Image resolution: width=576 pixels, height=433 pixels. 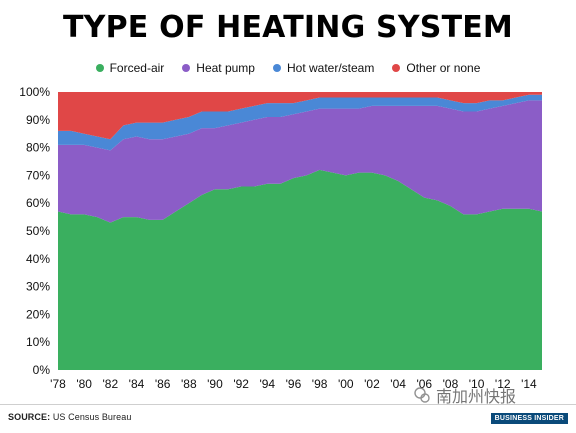 I want to click on y-tick-label: 60%, so click(x=38, y=203).